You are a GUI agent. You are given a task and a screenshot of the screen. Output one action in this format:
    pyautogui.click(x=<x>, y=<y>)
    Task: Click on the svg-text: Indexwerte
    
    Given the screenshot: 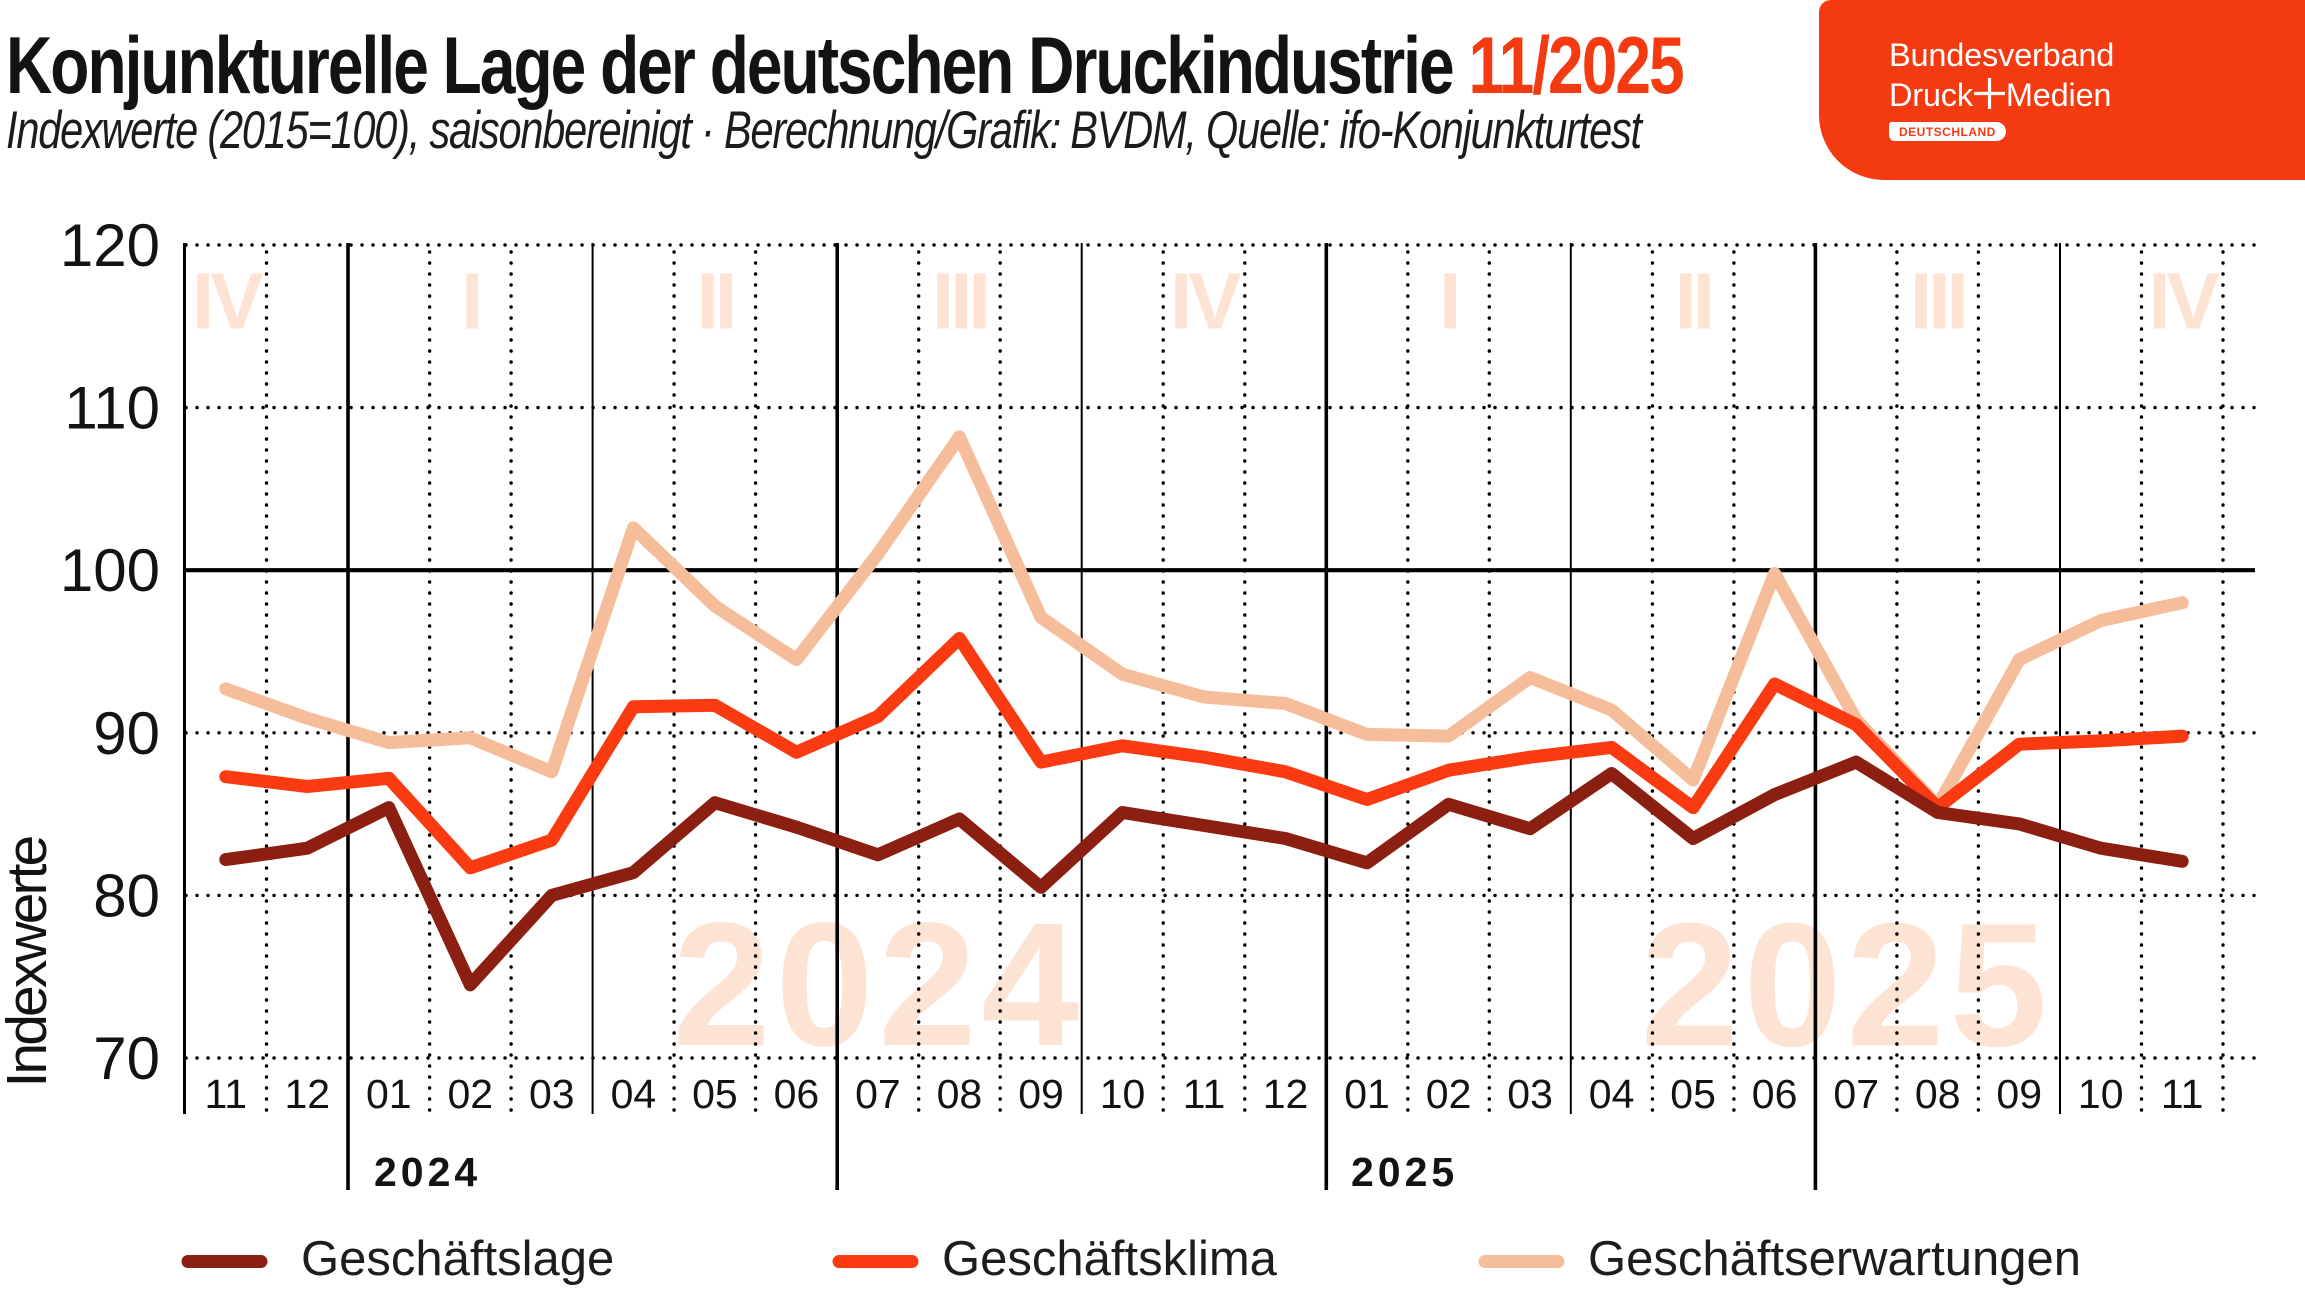 What is the action you would take?
    pyautogui.click(x=29, y=961)
    